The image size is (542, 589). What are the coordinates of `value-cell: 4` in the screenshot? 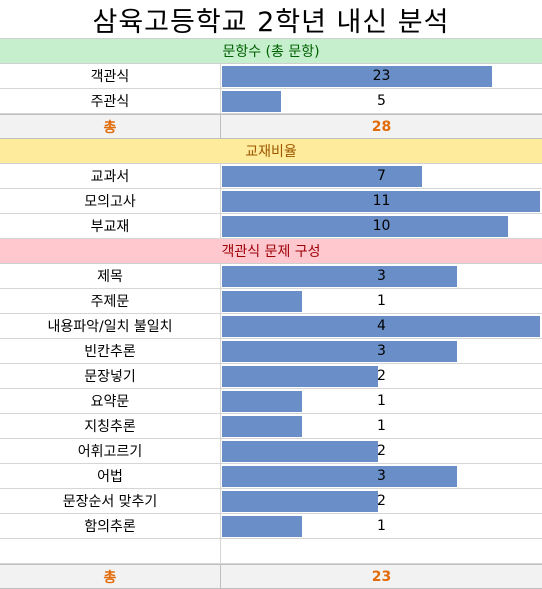 It's located at (381, 326).